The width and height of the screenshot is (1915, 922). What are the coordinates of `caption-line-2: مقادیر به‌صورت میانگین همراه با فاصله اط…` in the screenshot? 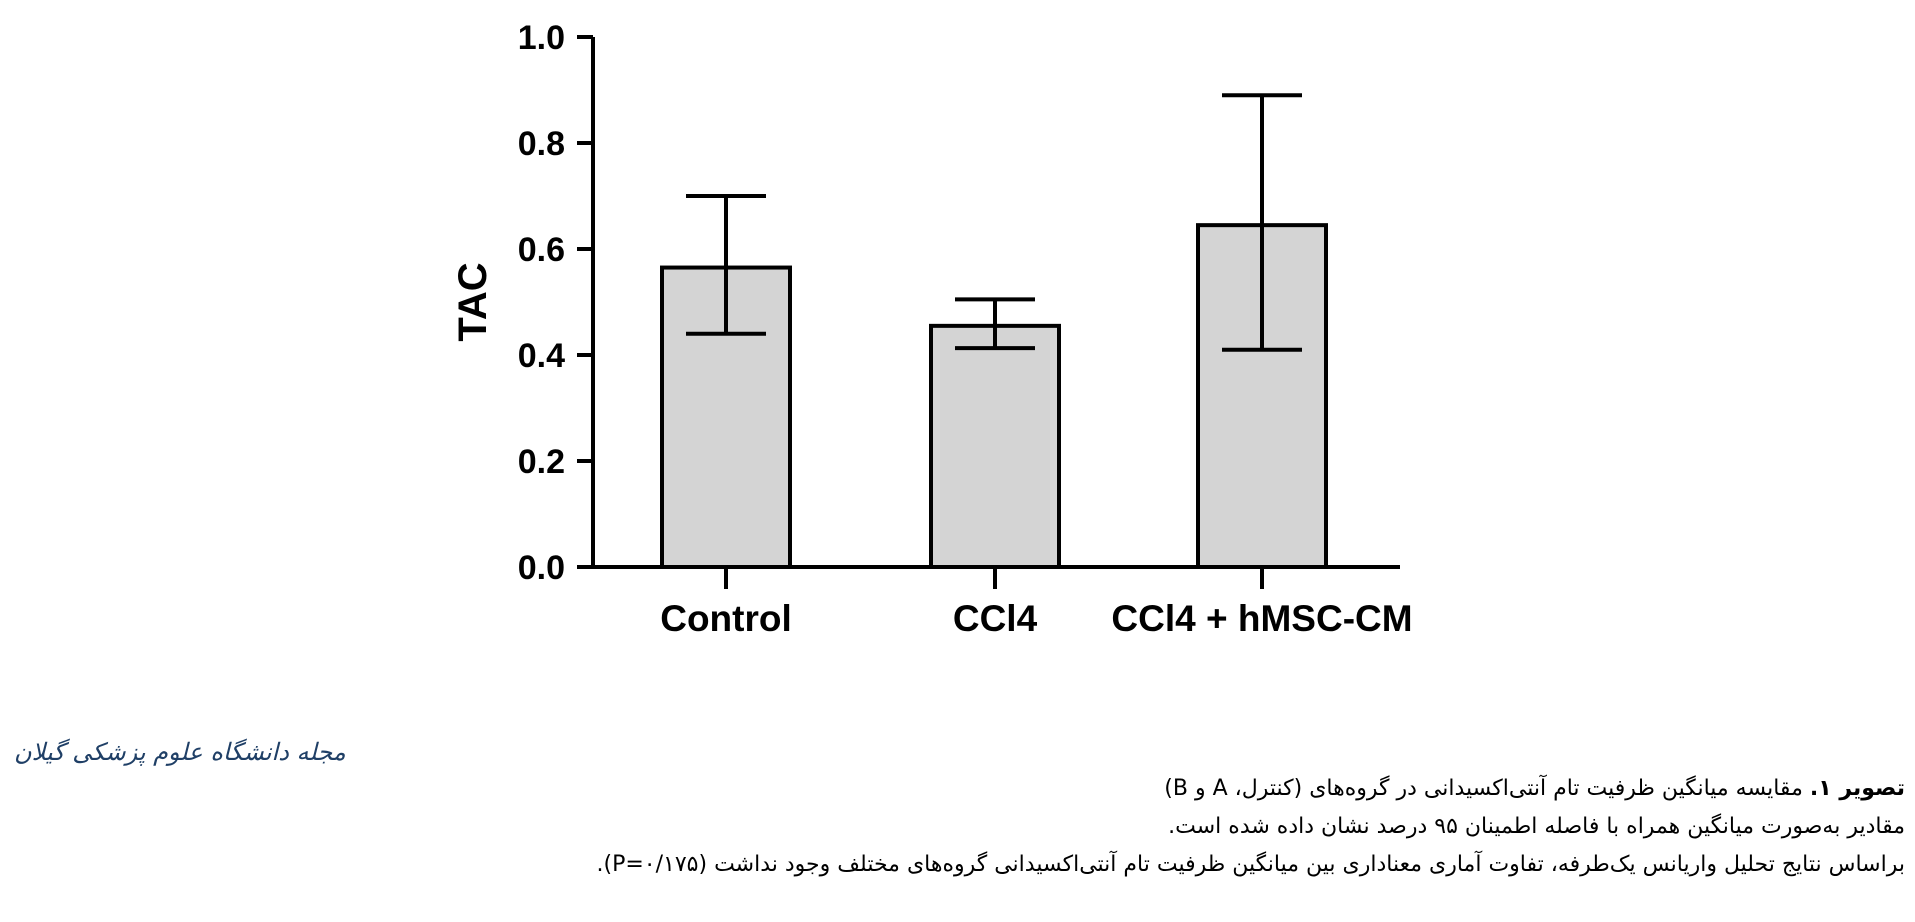 It's located at (1536, 826).